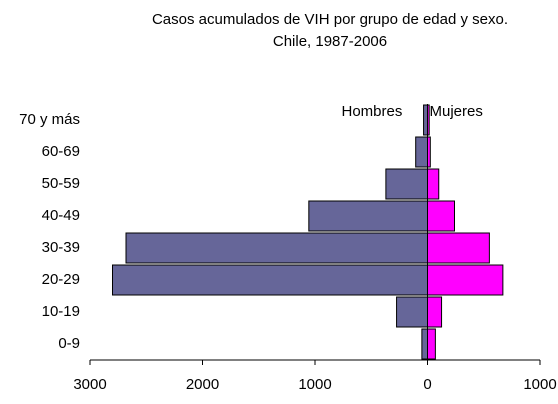 The width and height of the screenshot is (558, 404). What do you see at coordinates (330, 41) in the screenshot?
I see `chart-subtitle: Chile, 1987-2006` at bounding box center [330, 41].